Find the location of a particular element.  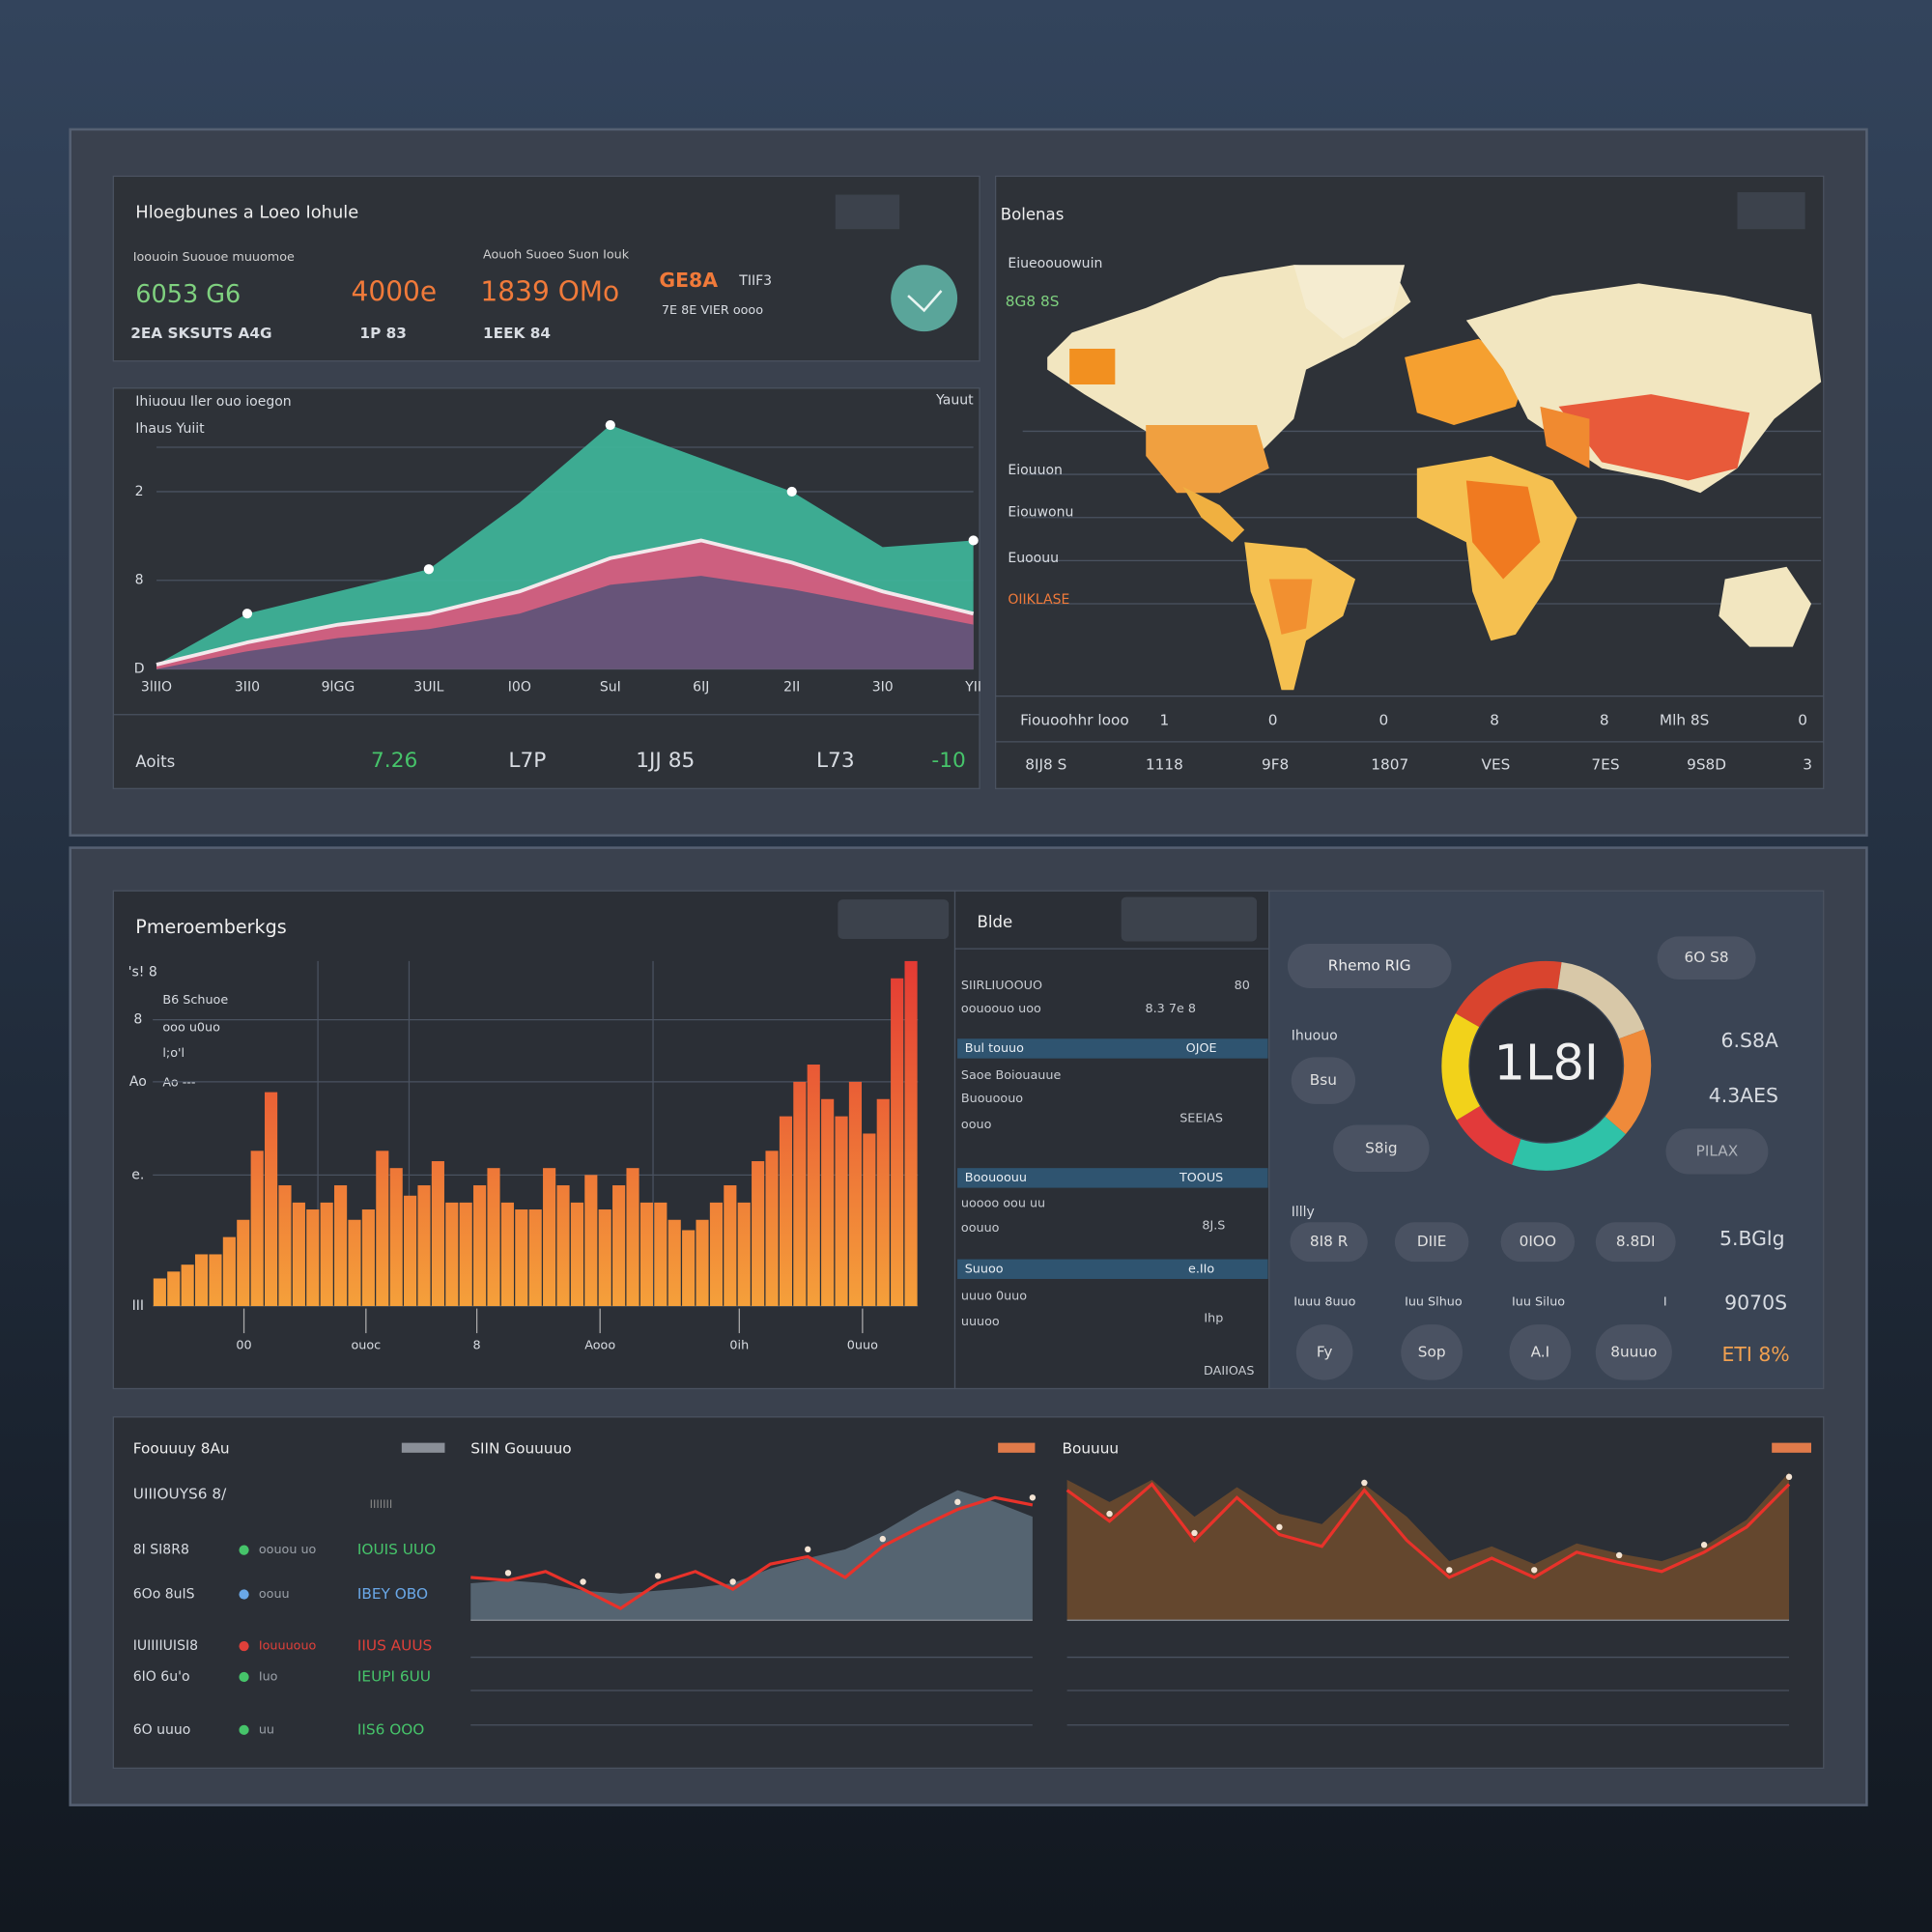

label: UIIIOUYS6 8/ is located at coordinates (180, 1494).